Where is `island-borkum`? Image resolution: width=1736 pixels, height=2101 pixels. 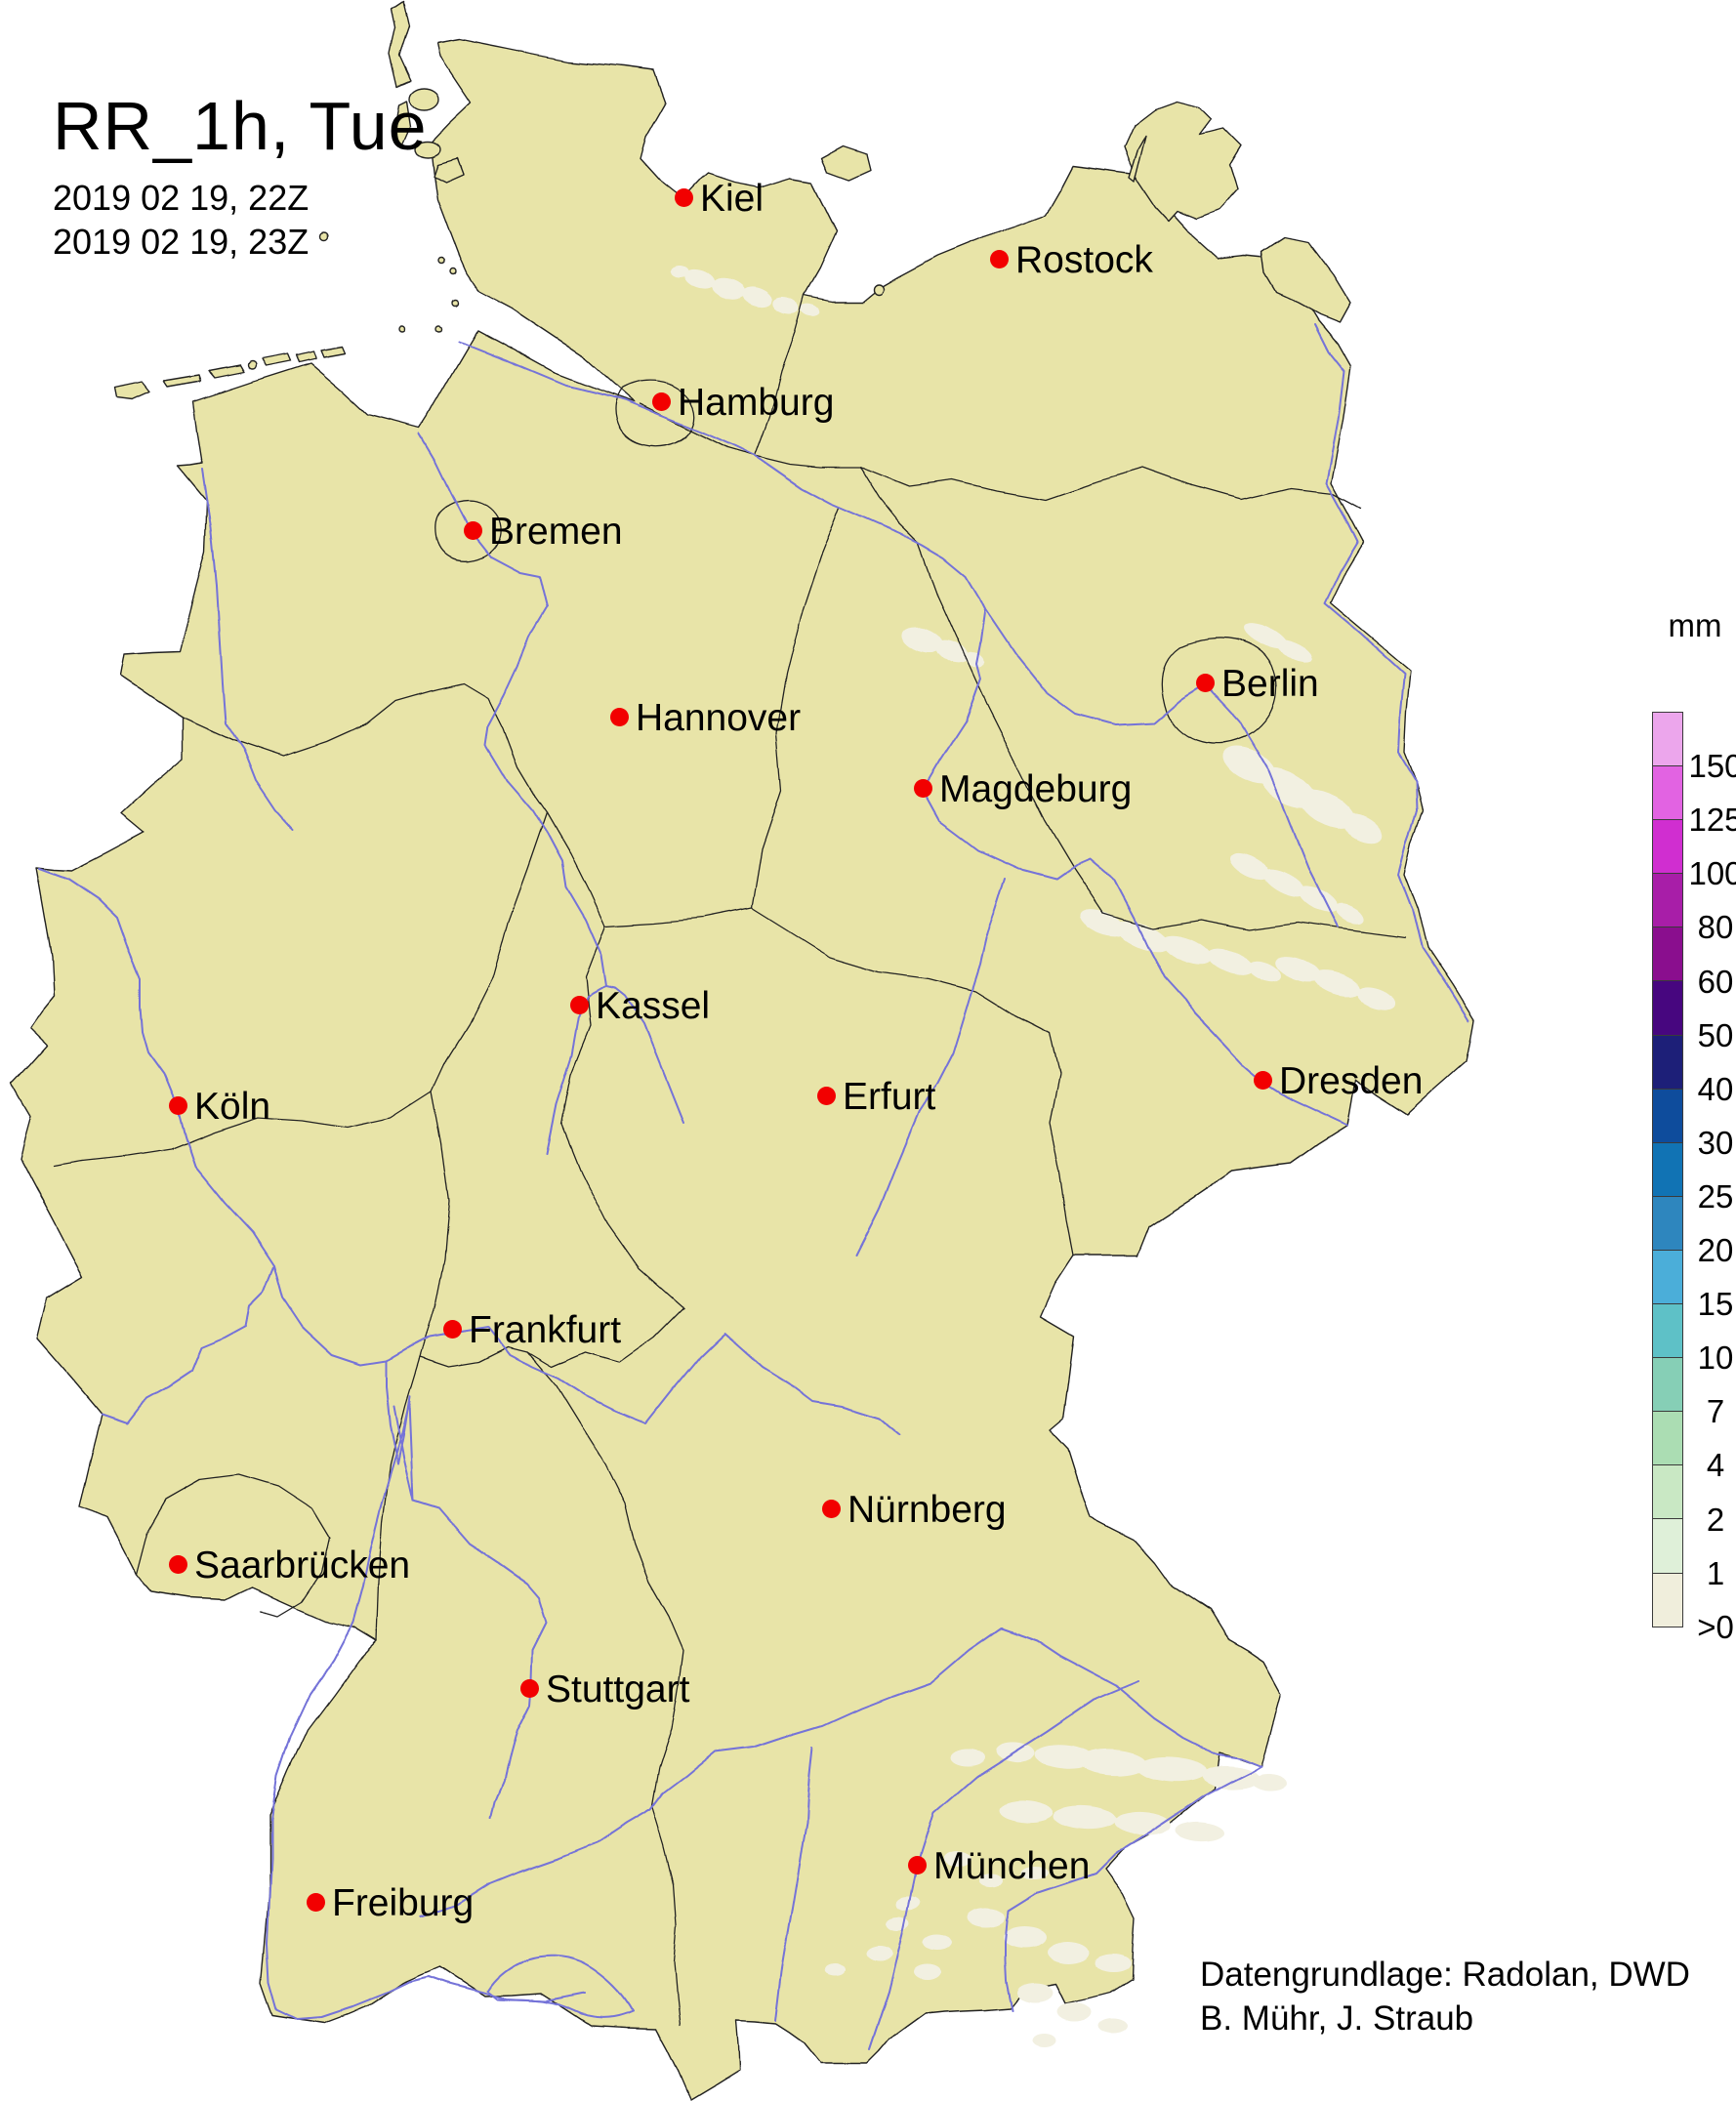 island-borkum is located at coordinates (132, 392).